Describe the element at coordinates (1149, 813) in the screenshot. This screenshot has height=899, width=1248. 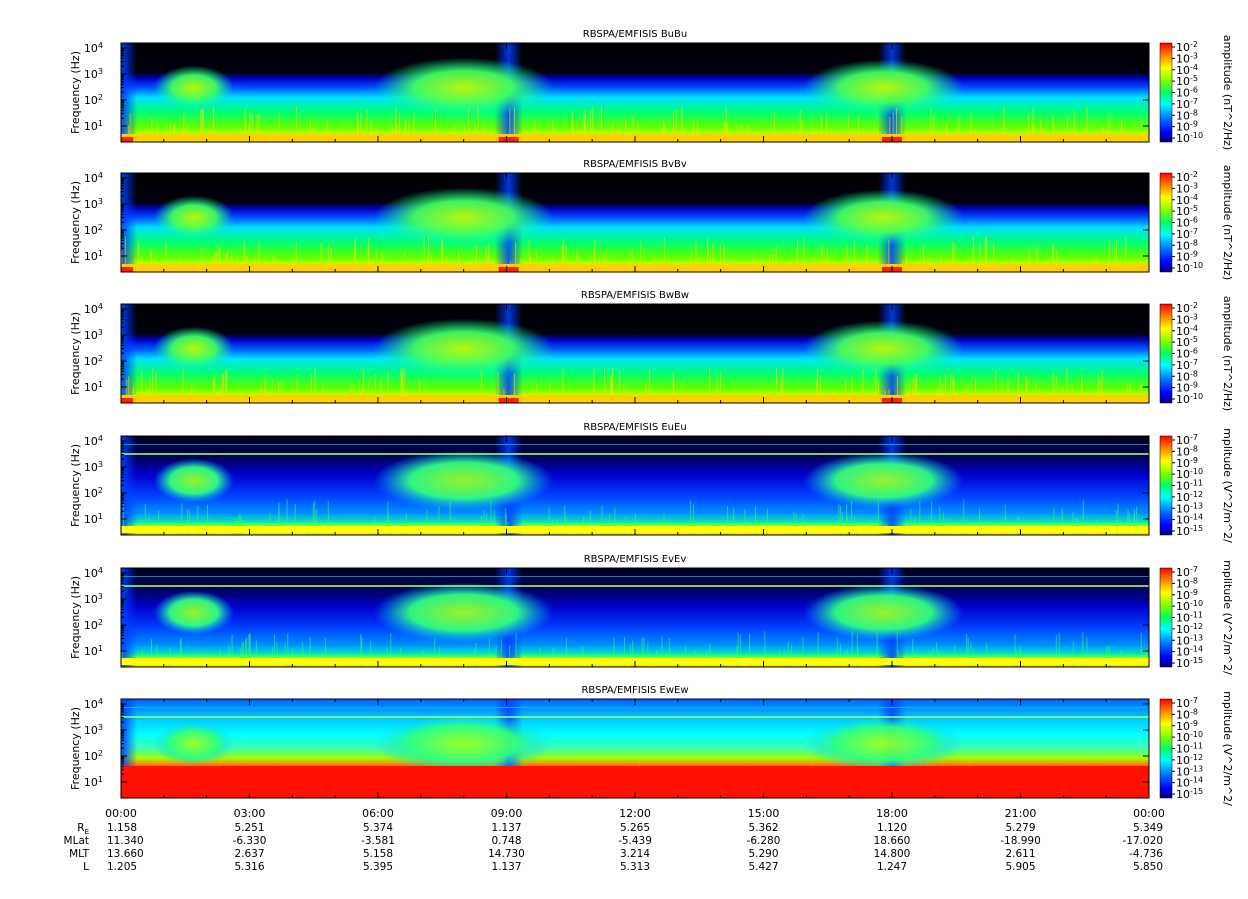
I see `x-tick-label: 00:00` at that location.